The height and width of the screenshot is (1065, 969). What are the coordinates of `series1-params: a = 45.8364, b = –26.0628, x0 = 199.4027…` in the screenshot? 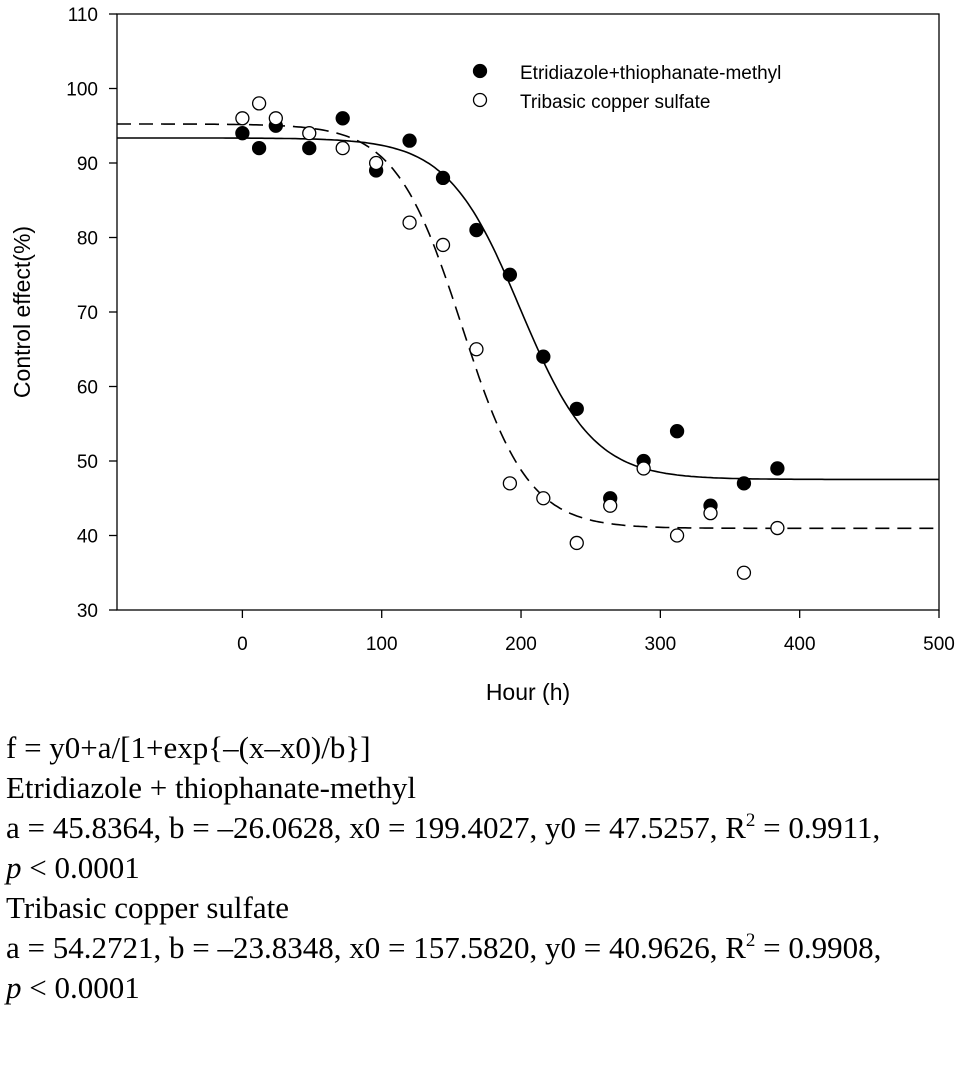 It's located at (376, 827).